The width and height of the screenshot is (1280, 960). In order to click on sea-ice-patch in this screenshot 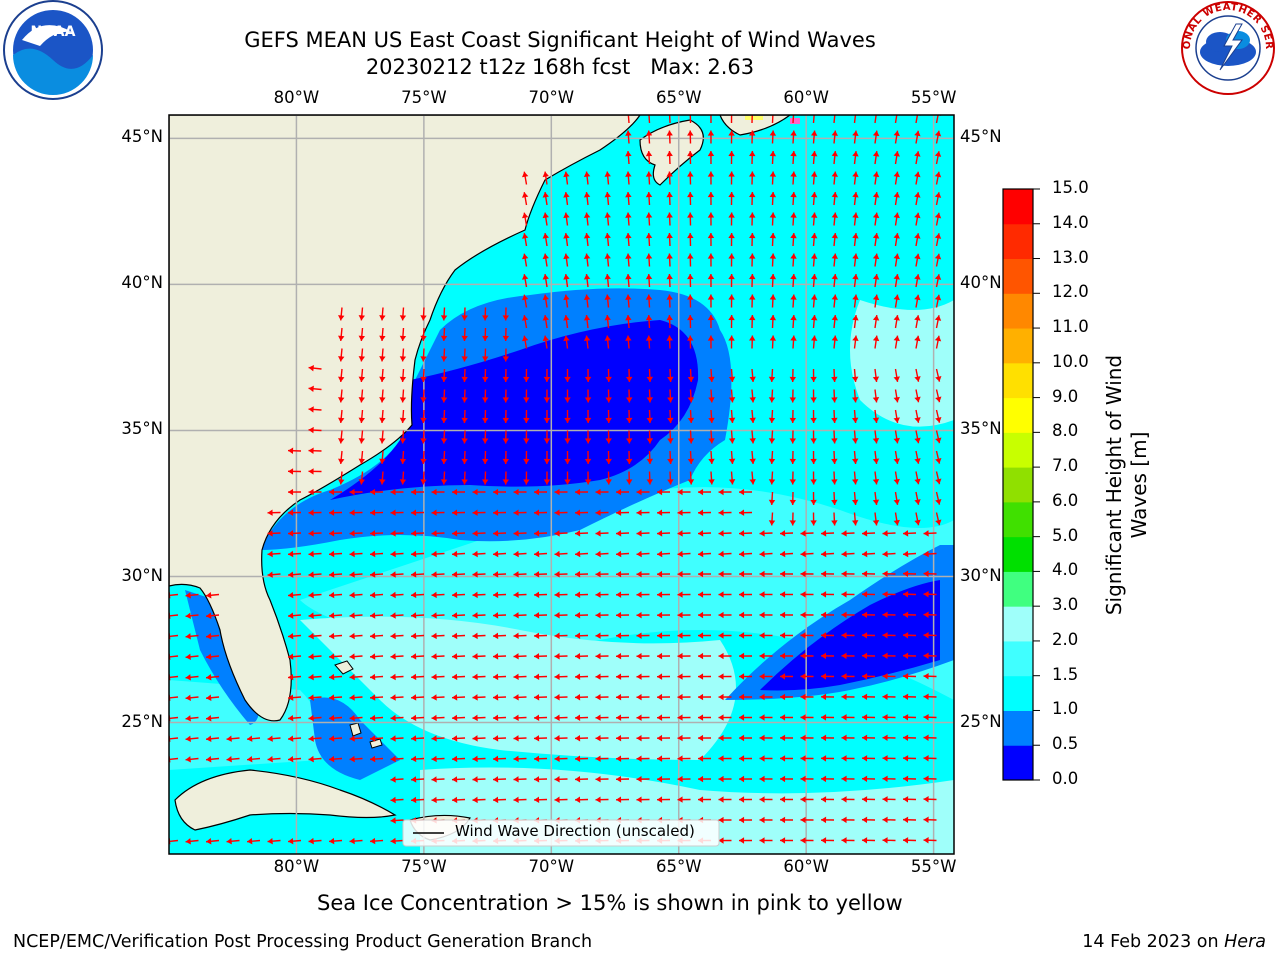, I will do `click(795, 121)`.